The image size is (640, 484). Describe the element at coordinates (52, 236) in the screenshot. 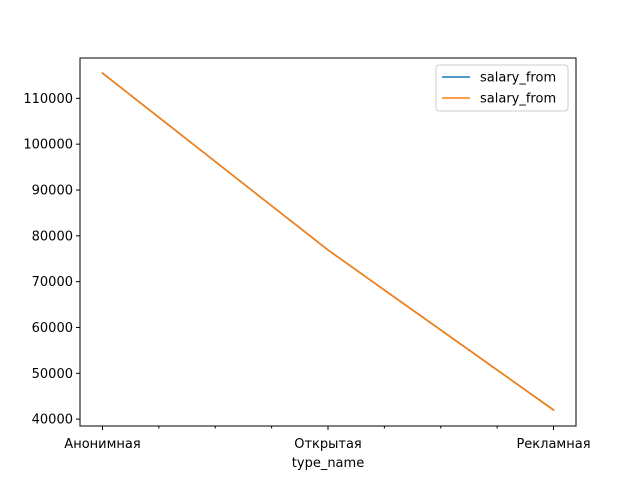

I see `y-tick-label: 80000` at that location.